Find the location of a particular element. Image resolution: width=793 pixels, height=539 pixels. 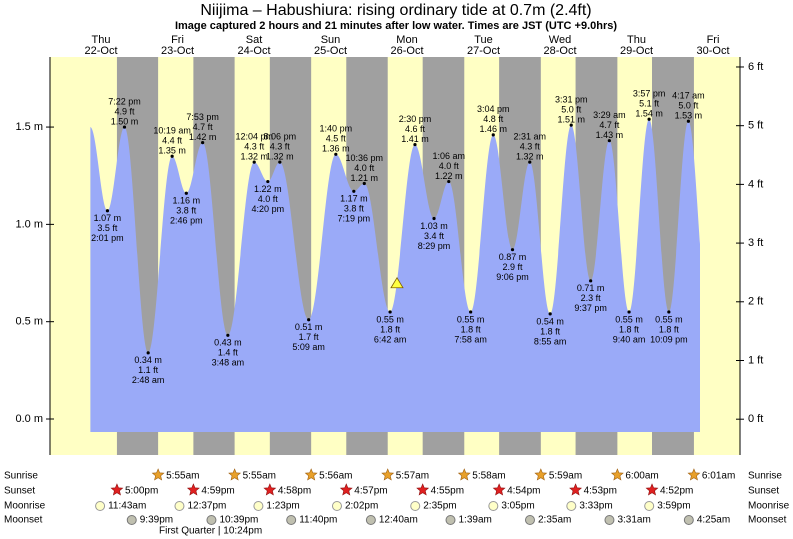

extreme-label: 5.0 ft is located at coordinates (688, 106).